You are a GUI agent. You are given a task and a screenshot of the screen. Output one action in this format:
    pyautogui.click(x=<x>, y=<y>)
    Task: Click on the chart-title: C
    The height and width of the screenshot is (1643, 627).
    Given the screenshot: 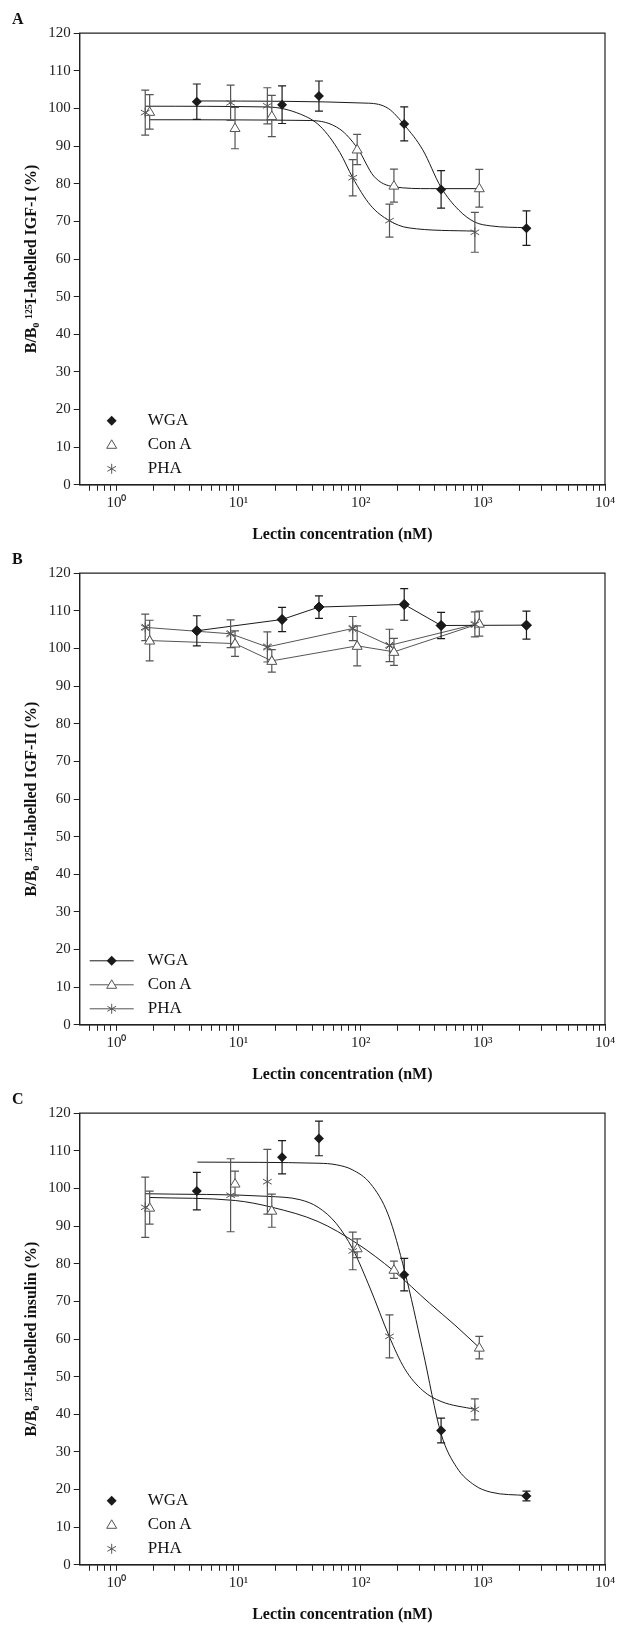 What is the action you would take?
    pyautogui.click(x=18, y=1098)
    